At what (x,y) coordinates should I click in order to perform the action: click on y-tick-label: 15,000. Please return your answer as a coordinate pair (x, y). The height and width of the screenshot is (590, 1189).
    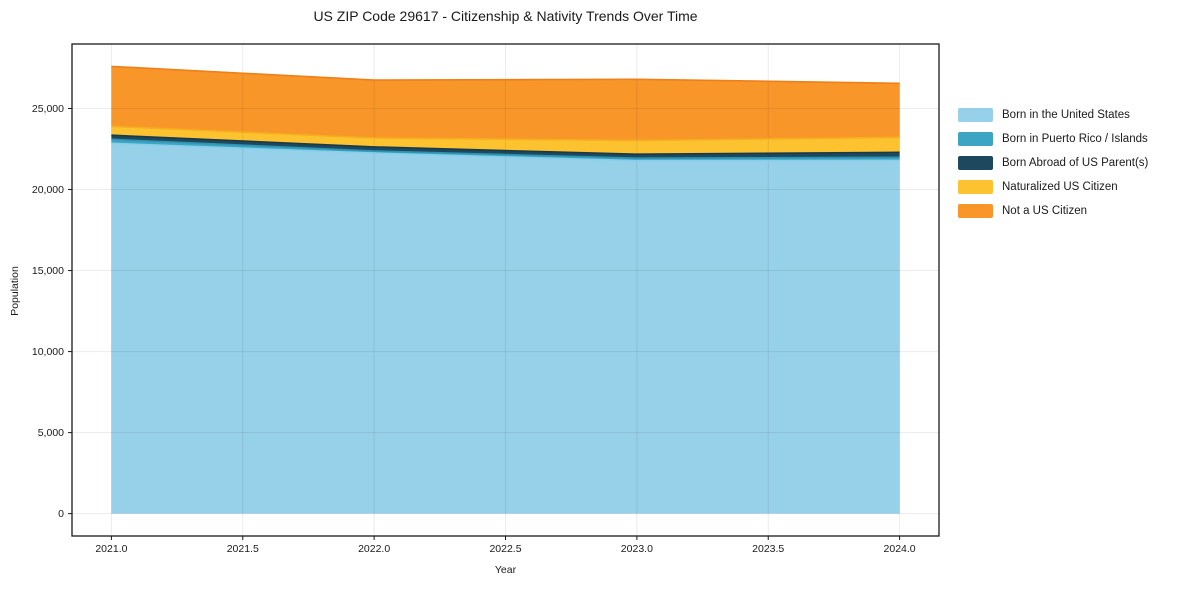
    Looking at the image, I should click on (48, 271).